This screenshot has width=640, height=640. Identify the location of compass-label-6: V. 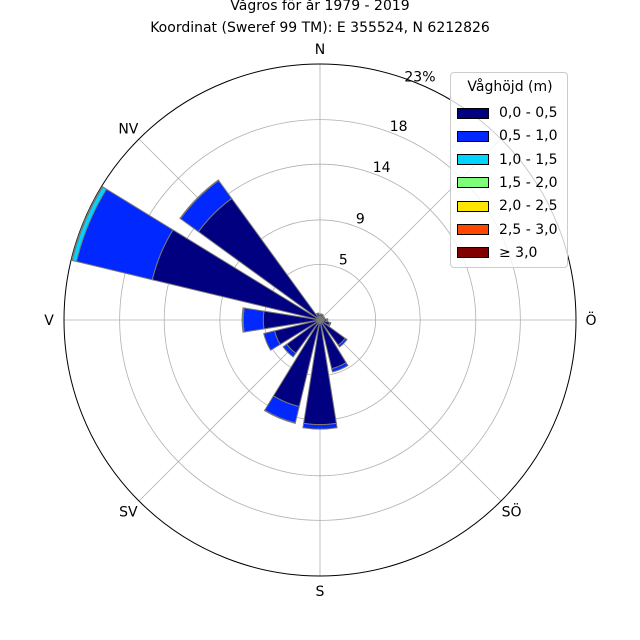
(49, 321).